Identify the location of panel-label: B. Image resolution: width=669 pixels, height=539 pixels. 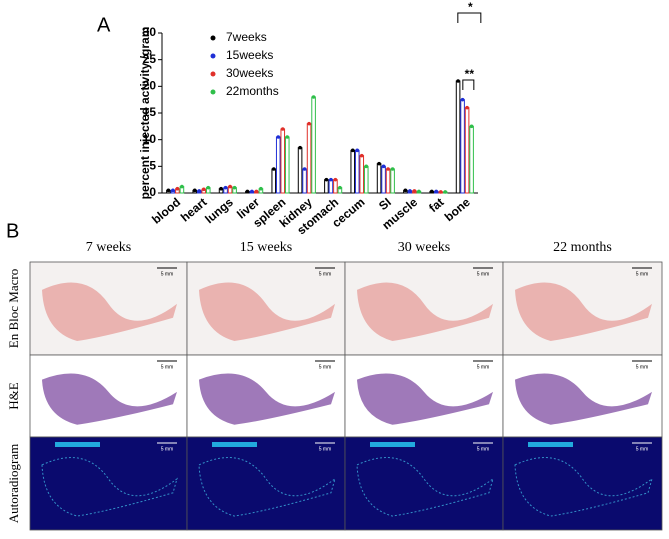
(12, 231).